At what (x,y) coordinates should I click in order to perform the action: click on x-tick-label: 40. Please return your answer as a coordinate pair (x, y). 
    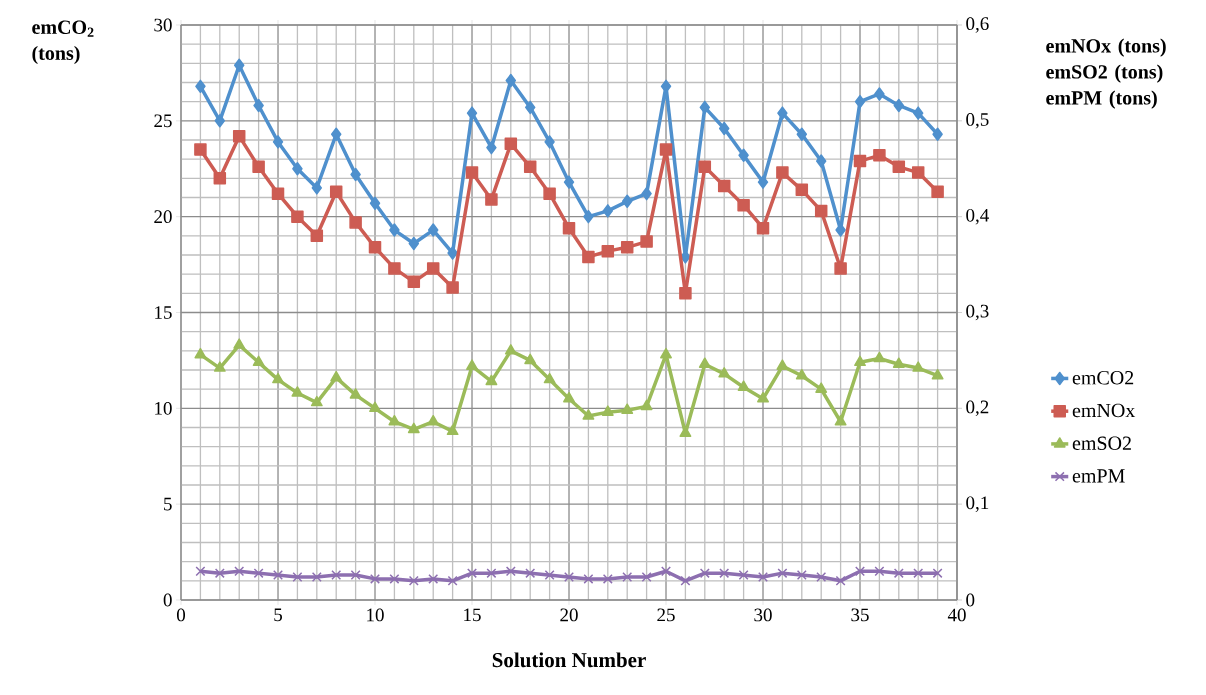
    Looking at the image, I should click on (956, 615).